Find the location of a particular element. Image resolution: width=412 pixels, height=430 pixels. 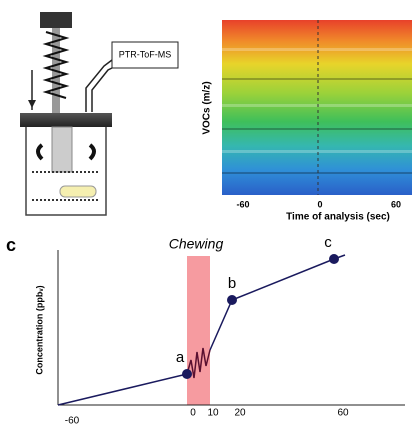

instrument-box is located at coordinates (145, 55).